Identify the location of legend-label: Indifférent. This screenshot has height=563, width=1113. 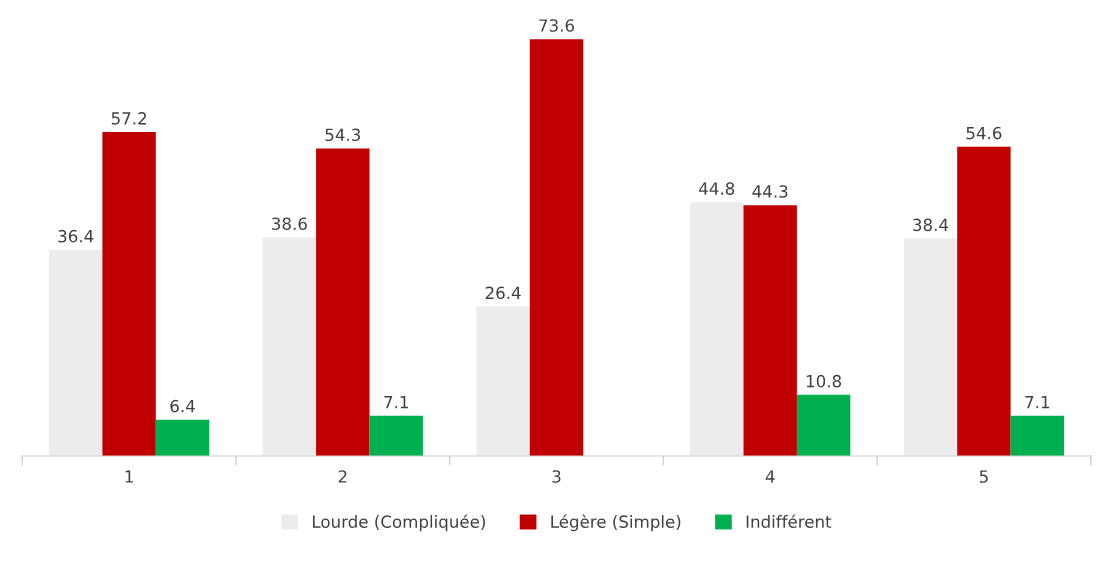
(789, 521).